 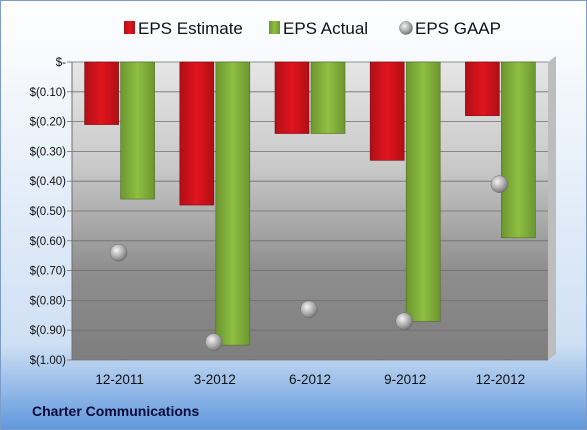 What do you see at coordinates (501, 379) in the screenshot?
I see `x-tick-label: 12-2012` at bounding box center [501, 379].